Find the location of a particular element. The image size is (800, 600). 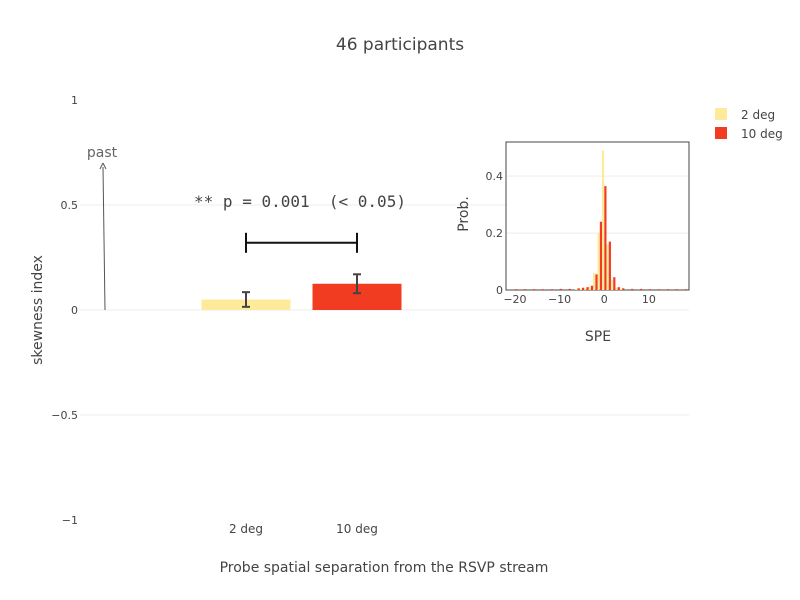

main-bars is located at coordinates (301, 296).